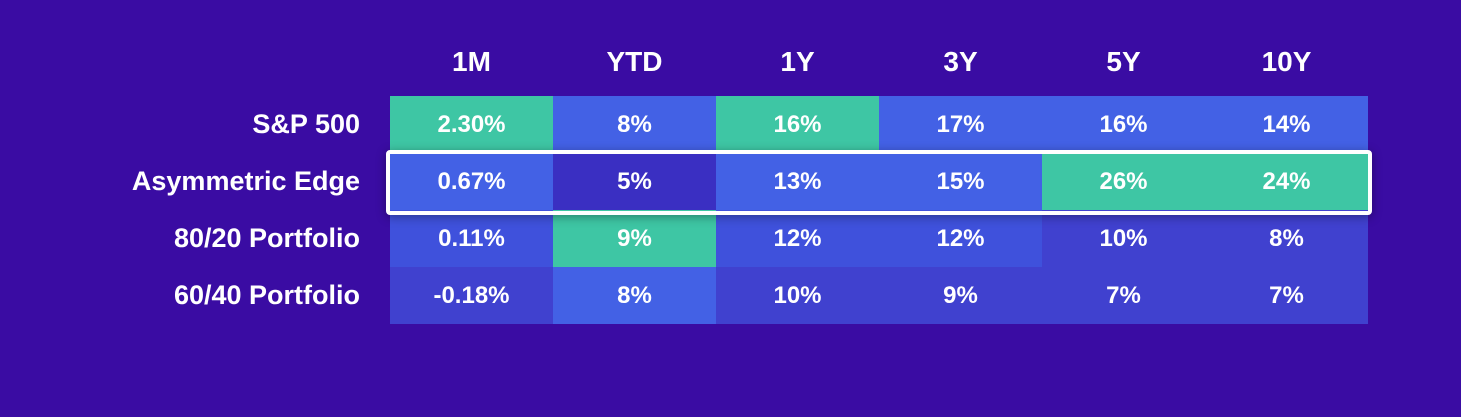 The height and width of the screenshot is (417, 1461). What do you see at coordinates (1286, 61) in the screenshot?
I see `column-header-10y: 10Y` at bounding box center [1286, 61].